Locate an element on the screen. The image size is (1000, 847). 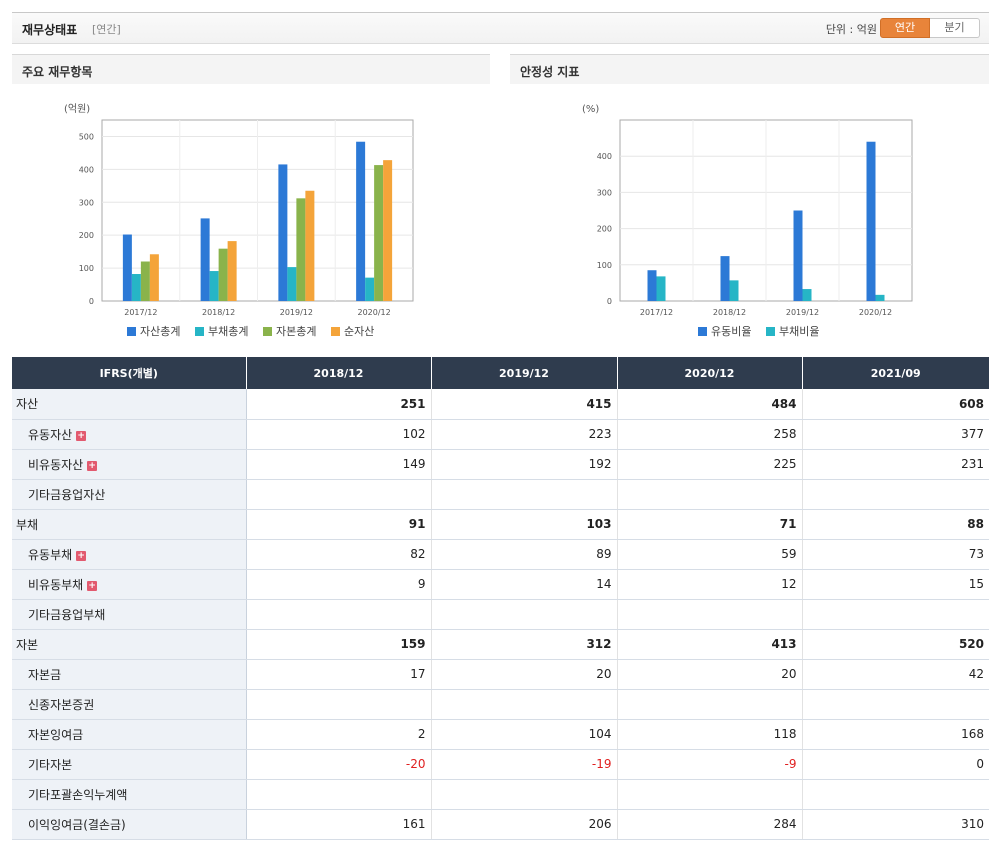
table-row: 유동부채 +82 89 59 73 is located at coordinates (500, 554).